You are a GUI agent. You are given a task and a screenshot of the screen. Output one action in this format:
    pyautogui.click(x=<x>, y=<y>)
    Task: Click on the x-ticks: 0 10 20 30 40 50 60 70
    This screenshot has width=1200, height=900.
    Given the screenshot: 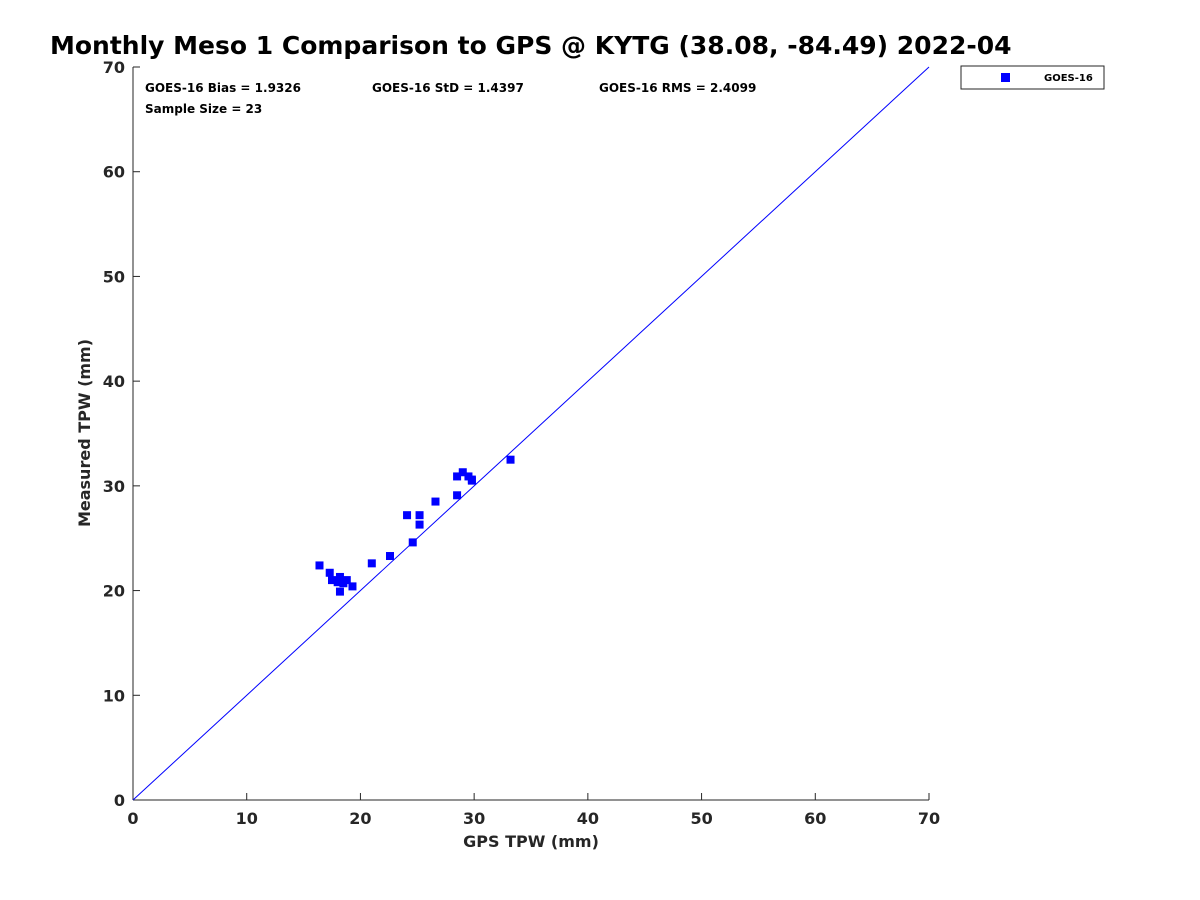 What is the action you would take?
    pyautogui.click(x=533, y=810)
    